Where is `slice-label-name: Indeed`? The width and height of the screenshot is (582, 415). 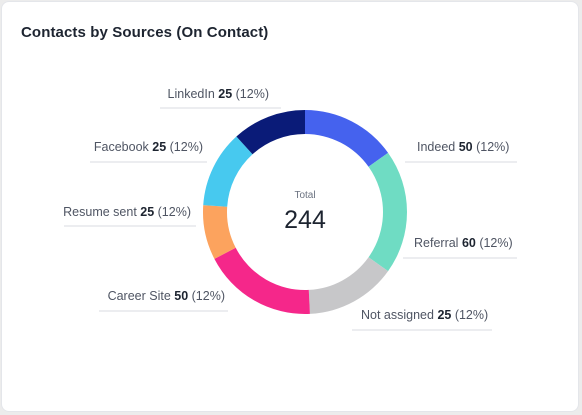
slice-label-name: Indeed is located at coordinates (438, 147).